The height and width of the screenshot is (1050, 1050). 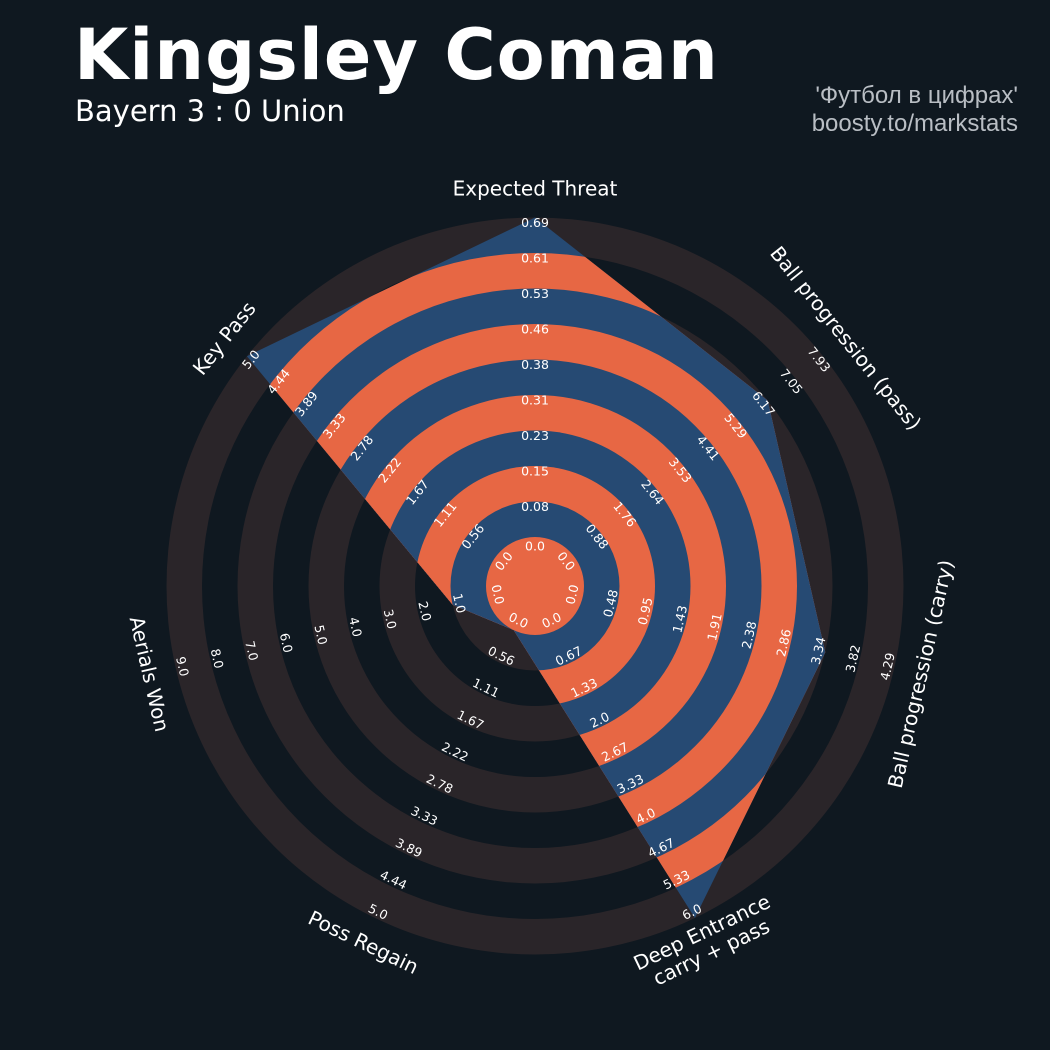 What do you see at coordinates (390, 619) in the screenshot?
I see `radar-tick-label: 3.0` at bounding box center [390, 619].